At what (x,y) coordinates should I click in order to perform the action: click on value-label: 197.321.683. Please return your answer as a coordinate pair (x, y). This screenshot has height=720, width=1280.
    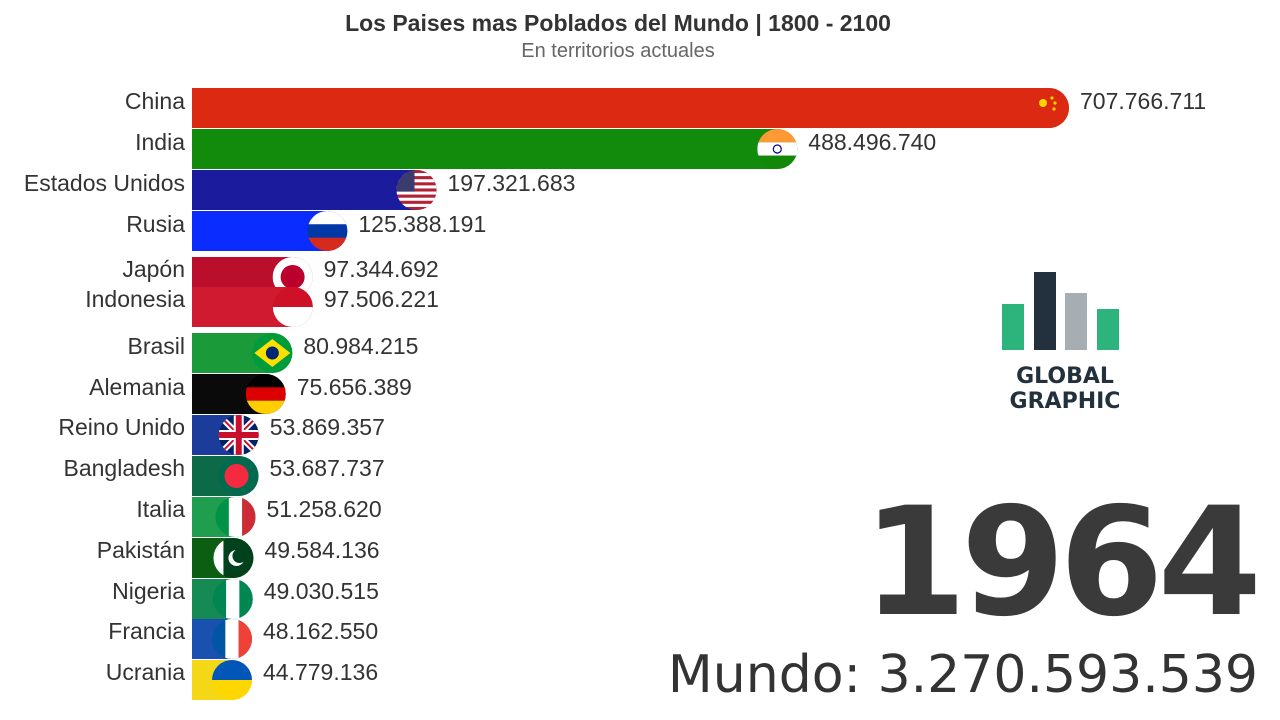
    Looking at the image, I should click on (512, 183).